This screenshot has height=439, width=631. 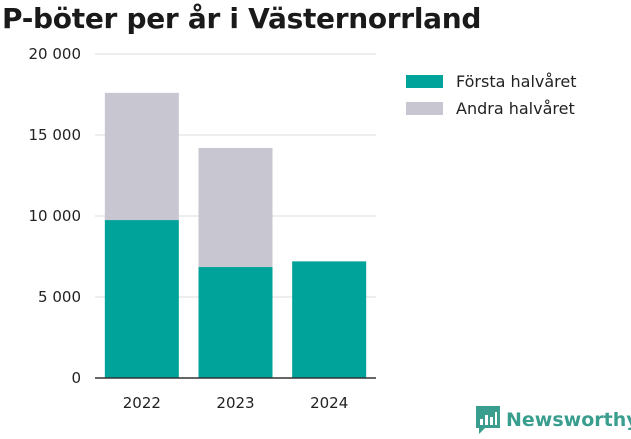 I want to click on y-axis-tick-labels: 0 5 000 10 000 15 000 20 000, so click(x=55, y=216).